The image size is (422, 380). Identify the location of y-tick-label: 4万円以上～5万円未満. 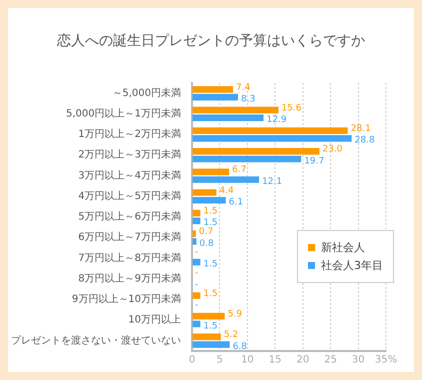
(129, 196).